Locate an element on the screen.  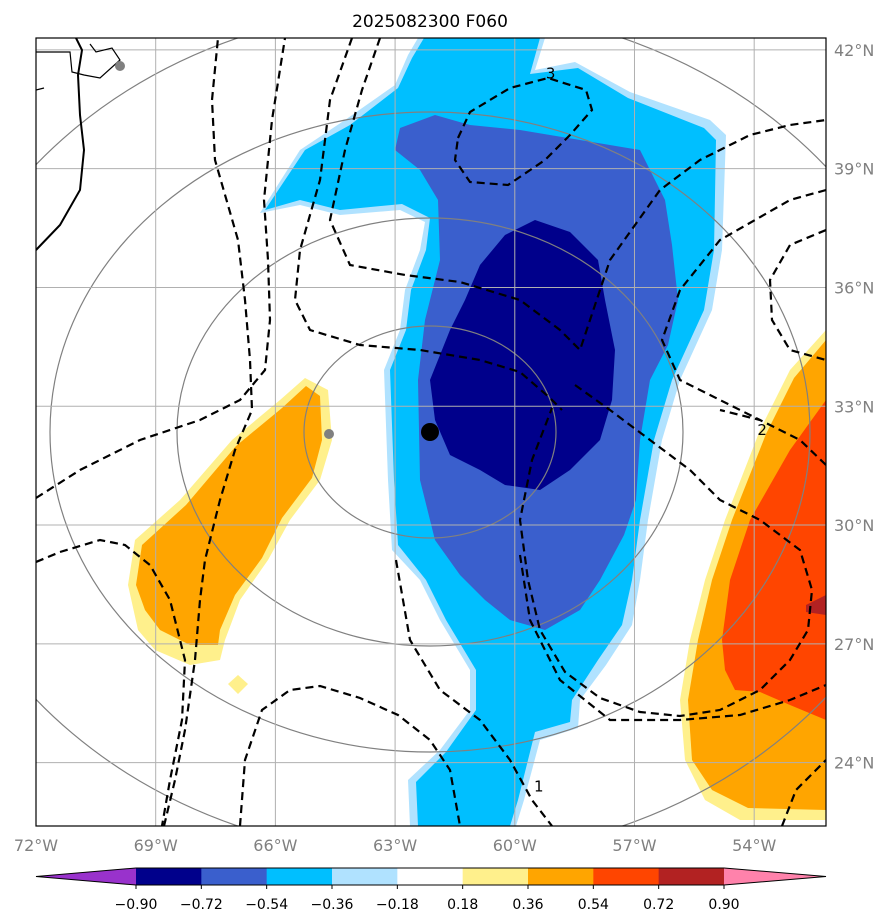
colorbar-tick-label: 0.90 is located at coordinates (723, 905).